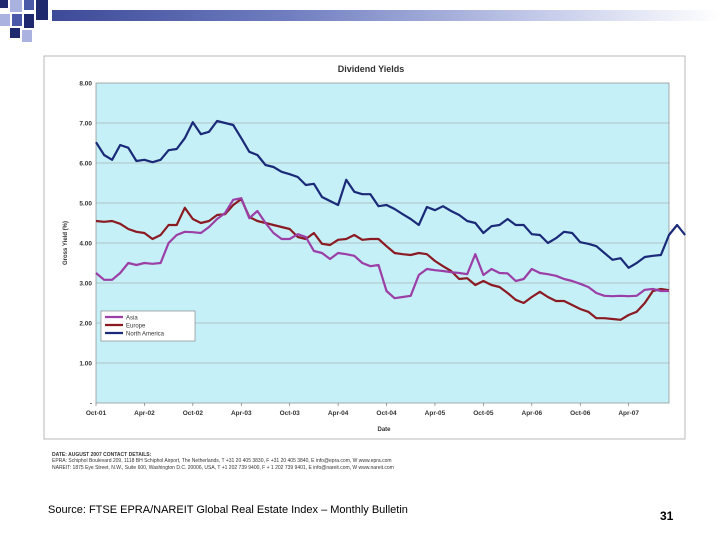  Describe the element at coordinates (580, 413) in the screenshot. I see `x-tick-label: Oct-06` at that location.